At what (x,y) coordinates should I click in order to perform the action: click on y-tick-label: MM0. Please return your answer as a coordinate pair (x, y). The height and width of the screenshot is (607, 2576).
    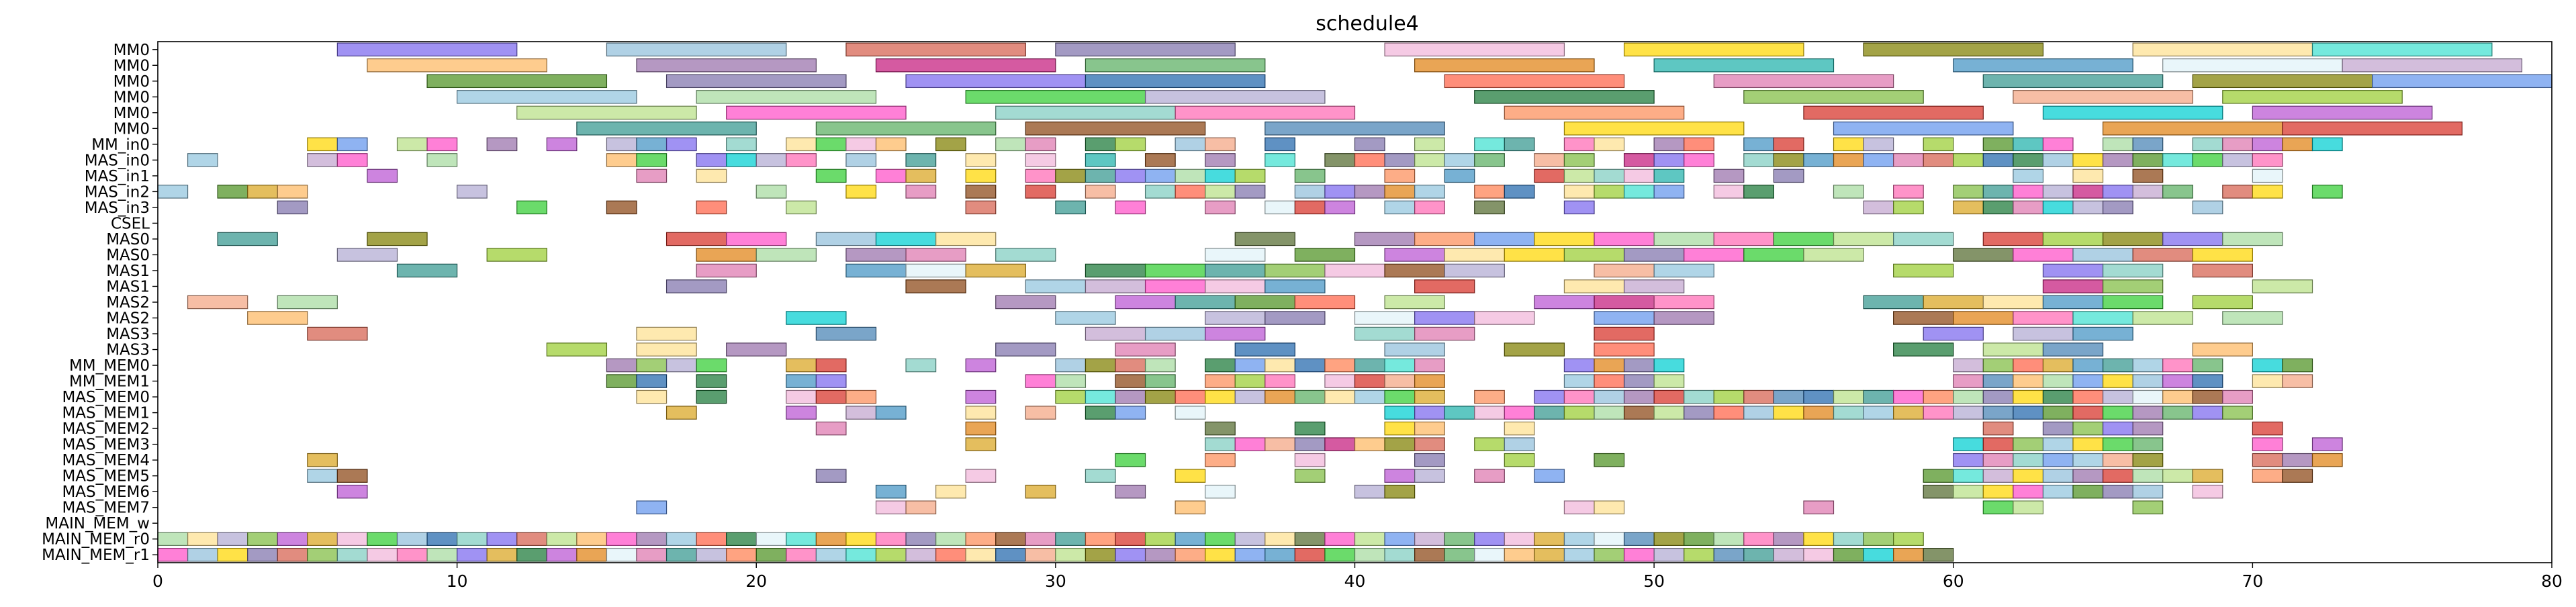
    Looking at the image, I should click on (131, 114).